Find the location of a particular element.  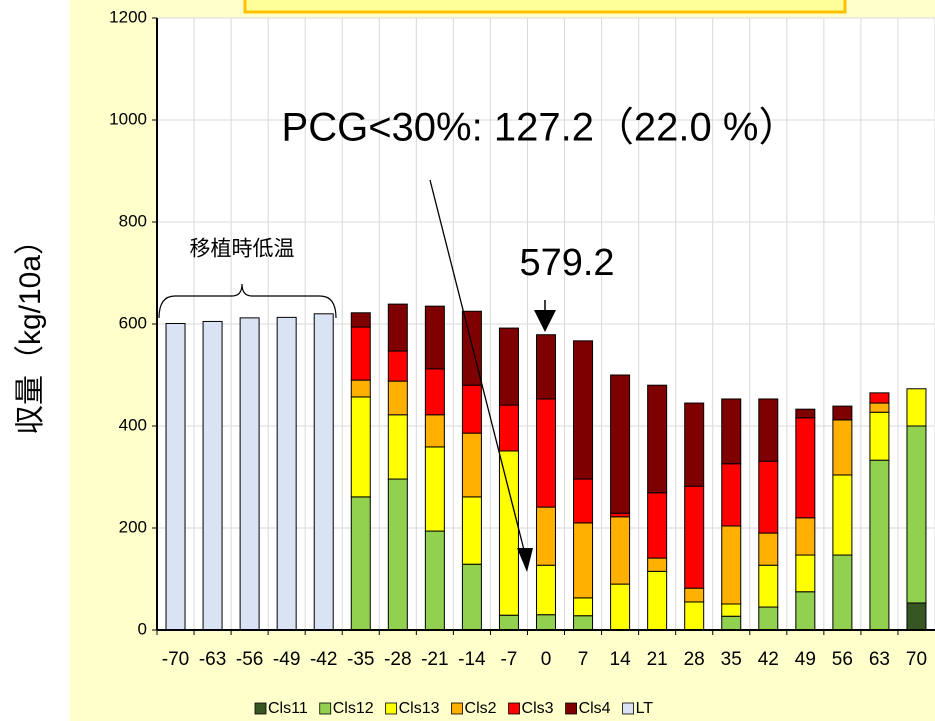

y-tick-label: 200 is located at coordinates (133, 526).